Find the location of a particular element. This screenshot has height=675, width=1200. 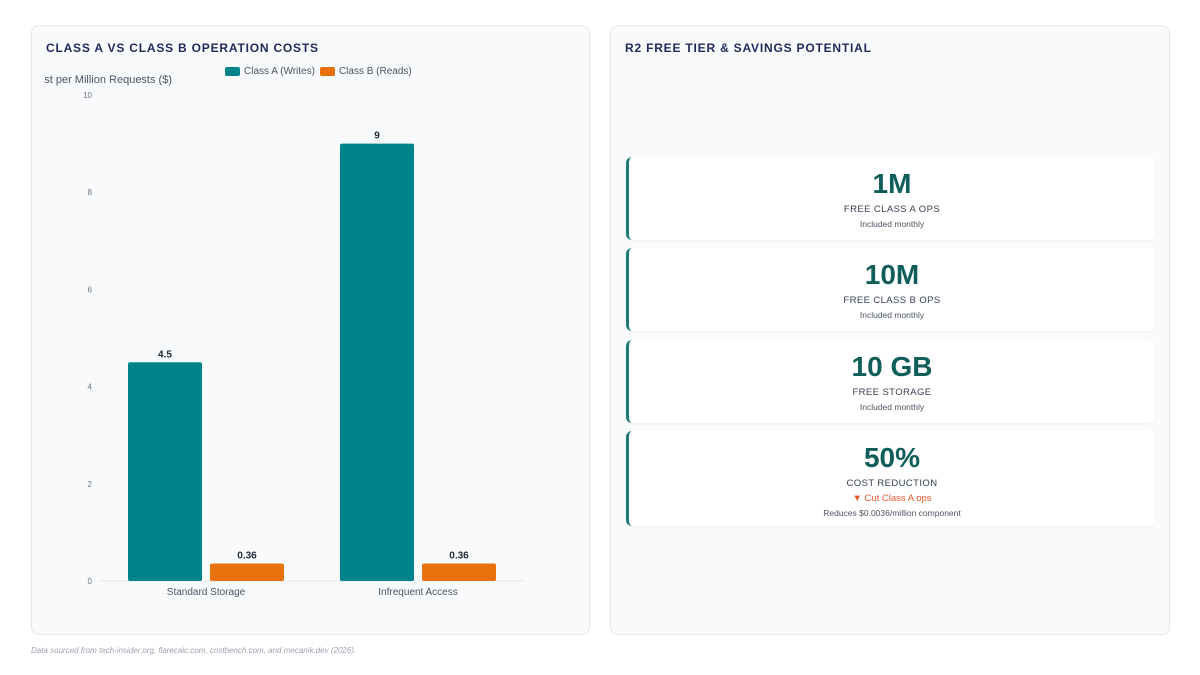

stat-card-free-class-b: 10M FREE CLASS B OPS Included monthly is located at coordinates (890, 289).